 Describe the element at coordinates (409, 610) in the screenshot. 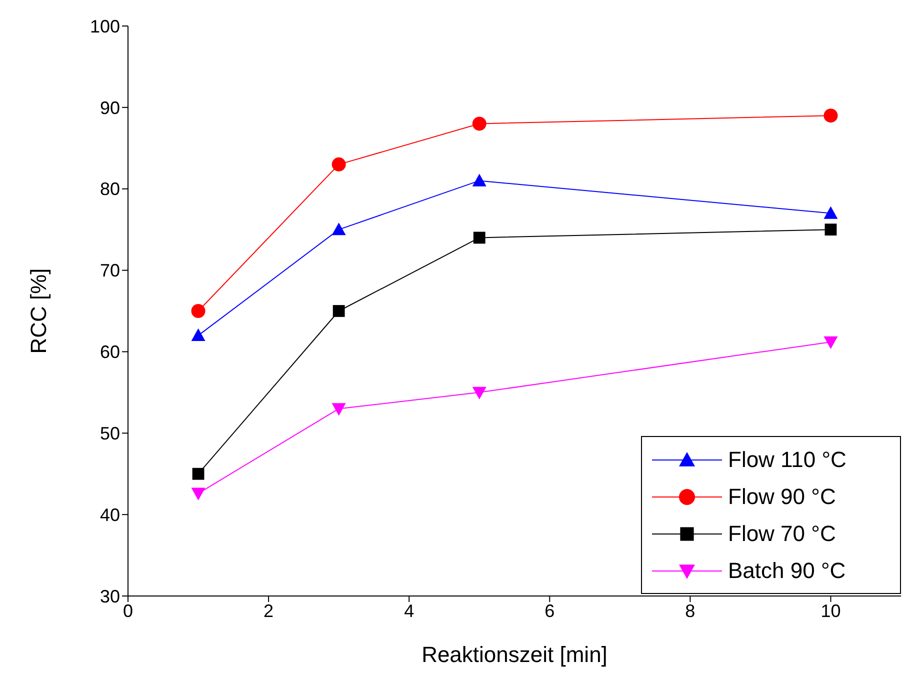

I see `x-tick-label: 4` at that location.